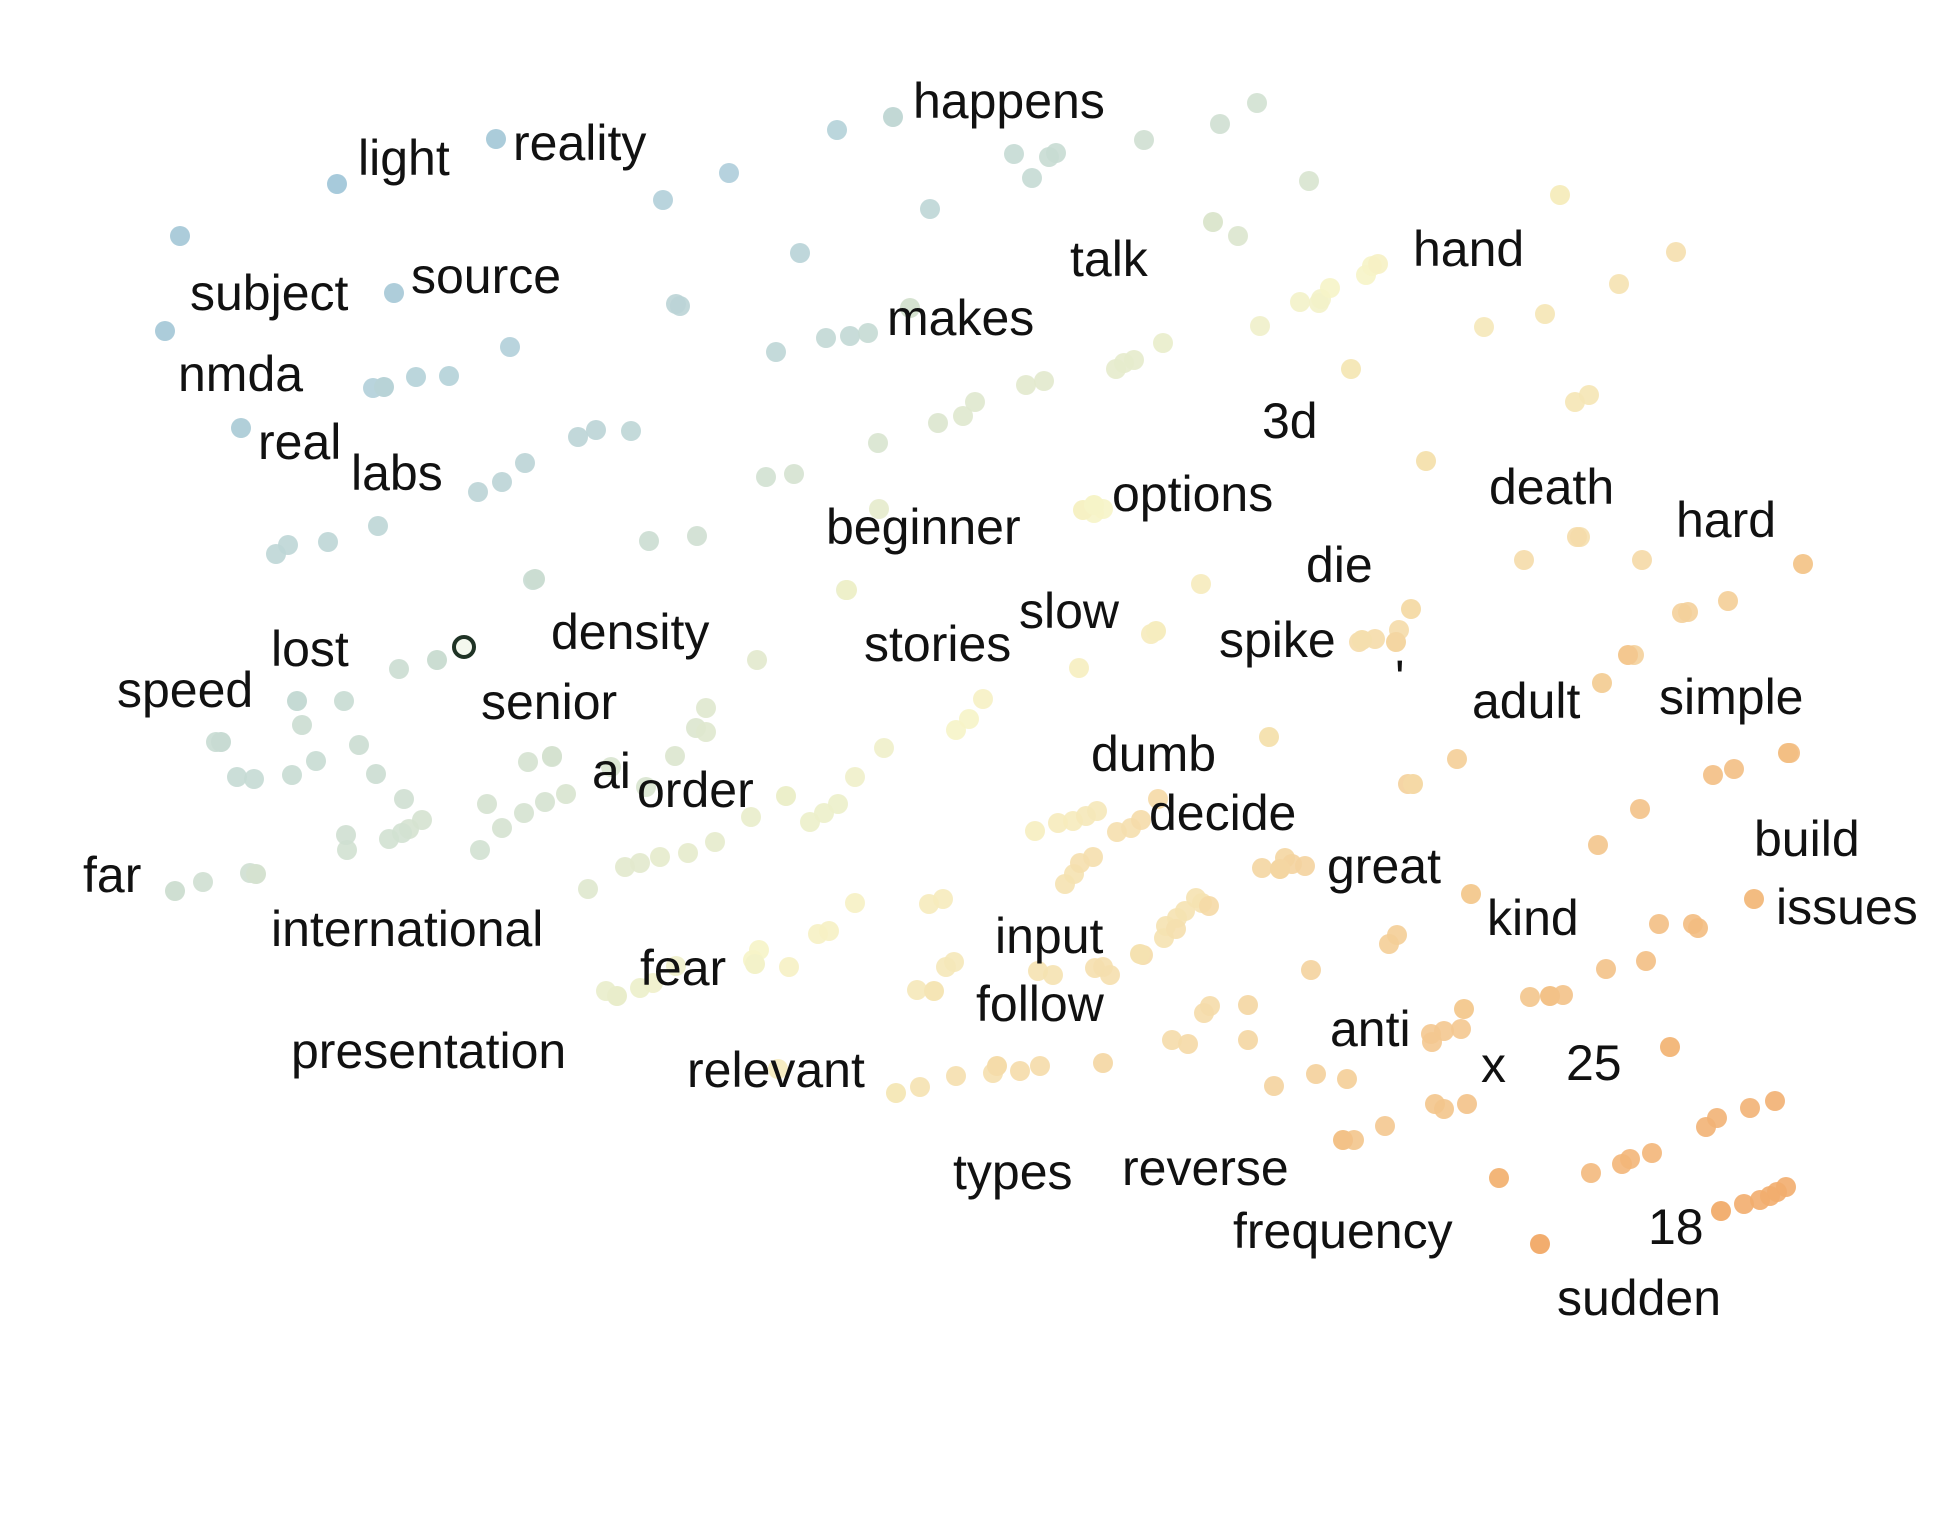 The image size is (1940, 1514). Describe the element at coordinates (1807, 839) in the screenshot. I see `point-label: build` at that location.